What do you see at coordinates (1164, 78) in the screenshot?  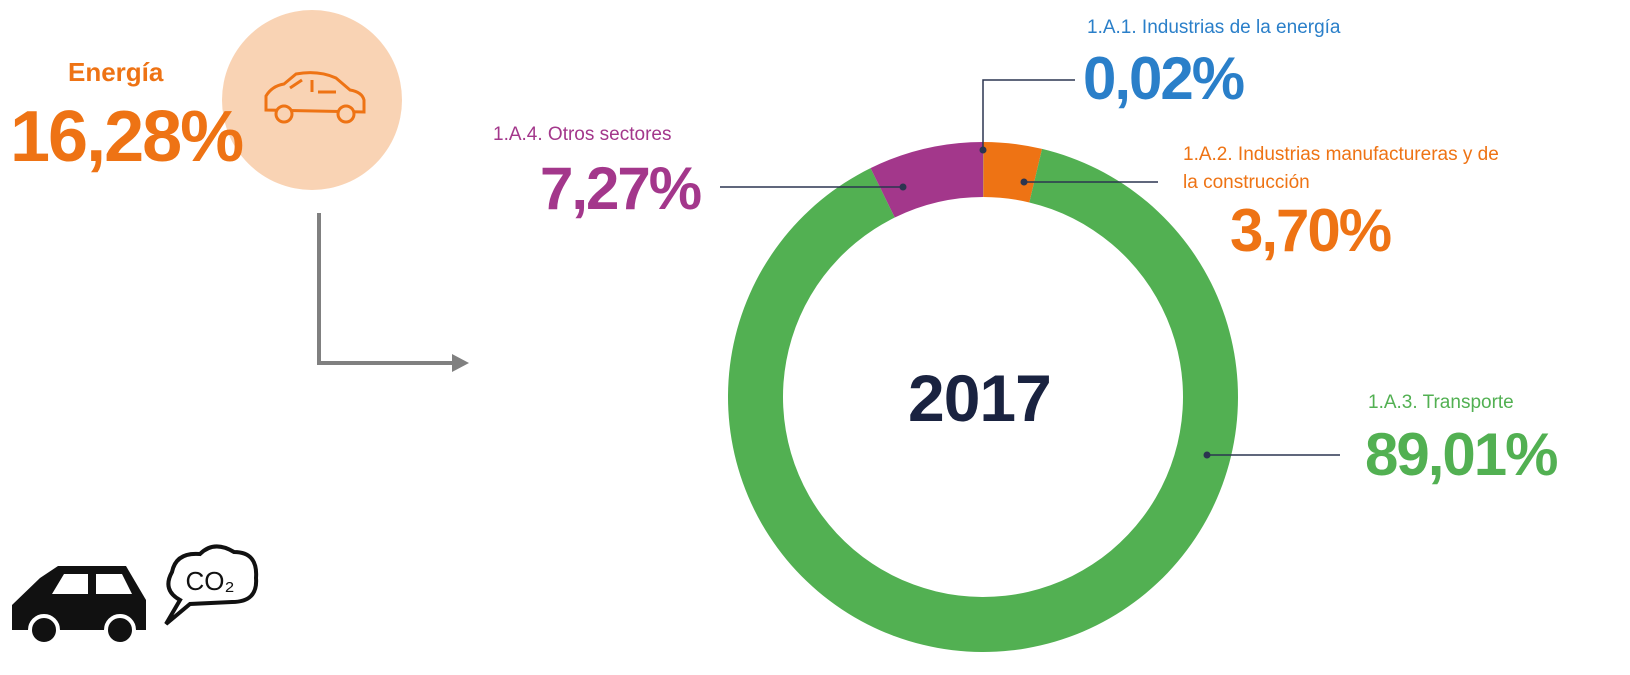 I see `value-label: 0,02%` at bounding box center [1164, 78].